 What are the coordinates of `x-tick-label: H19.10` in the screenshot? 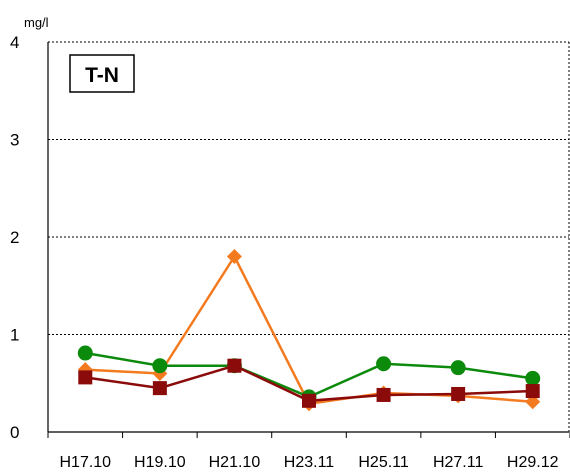 It's located at (160, 462).